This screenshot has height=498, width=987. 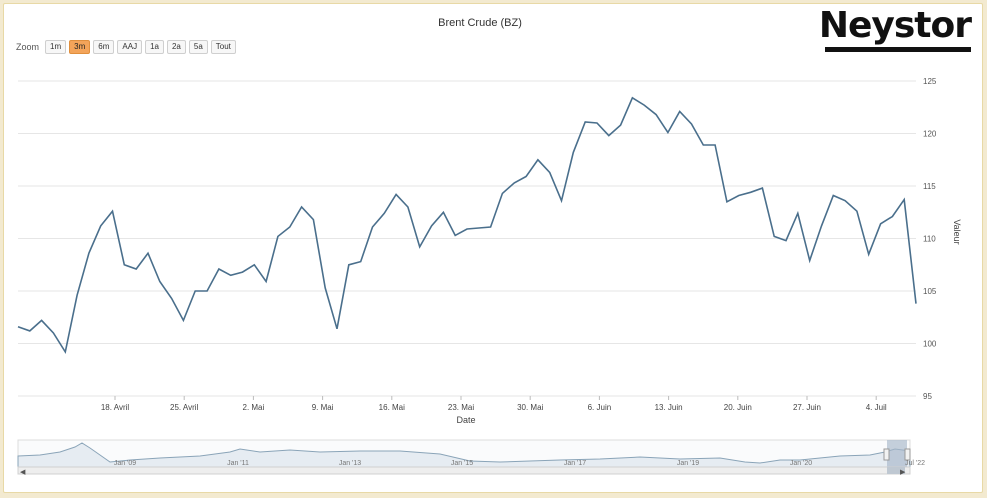 I want to click on zoom-button-ytd: AAJ, so click(x=130, y=47).